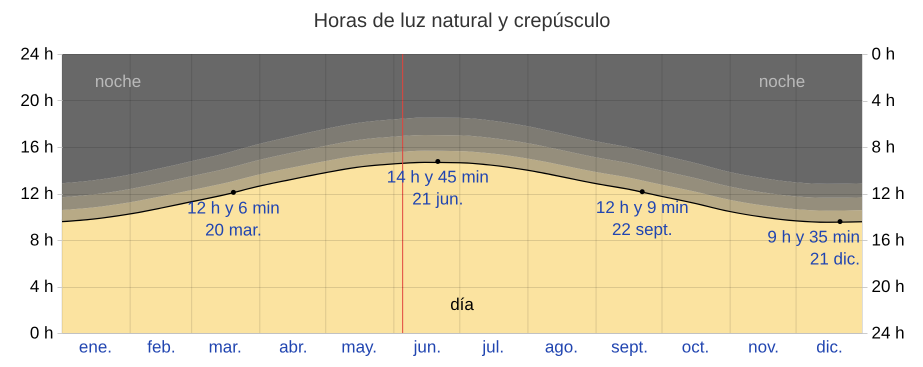 The image size is (923, 367). What do you see at coordinates (884, 54) in the screenshot?
I see `y2-tick-label: 0 h` at bounding box center [884, 54].